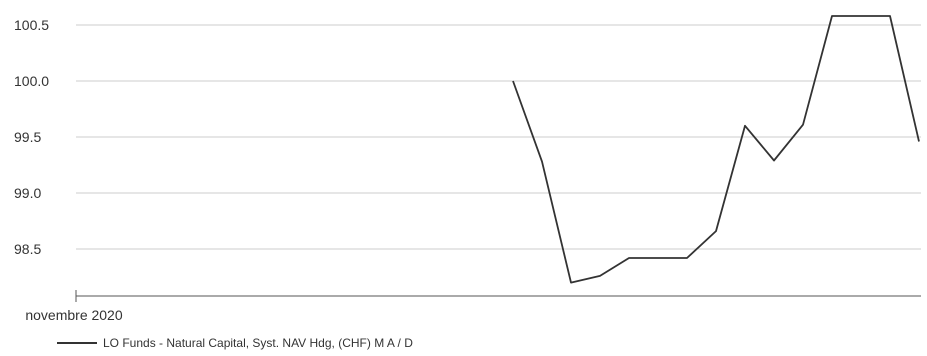 The width and height of the screenshot is (927, 356). Describe the element at coordinates (77, 343) in the screenshot. I see `legend-swatch` at that location.